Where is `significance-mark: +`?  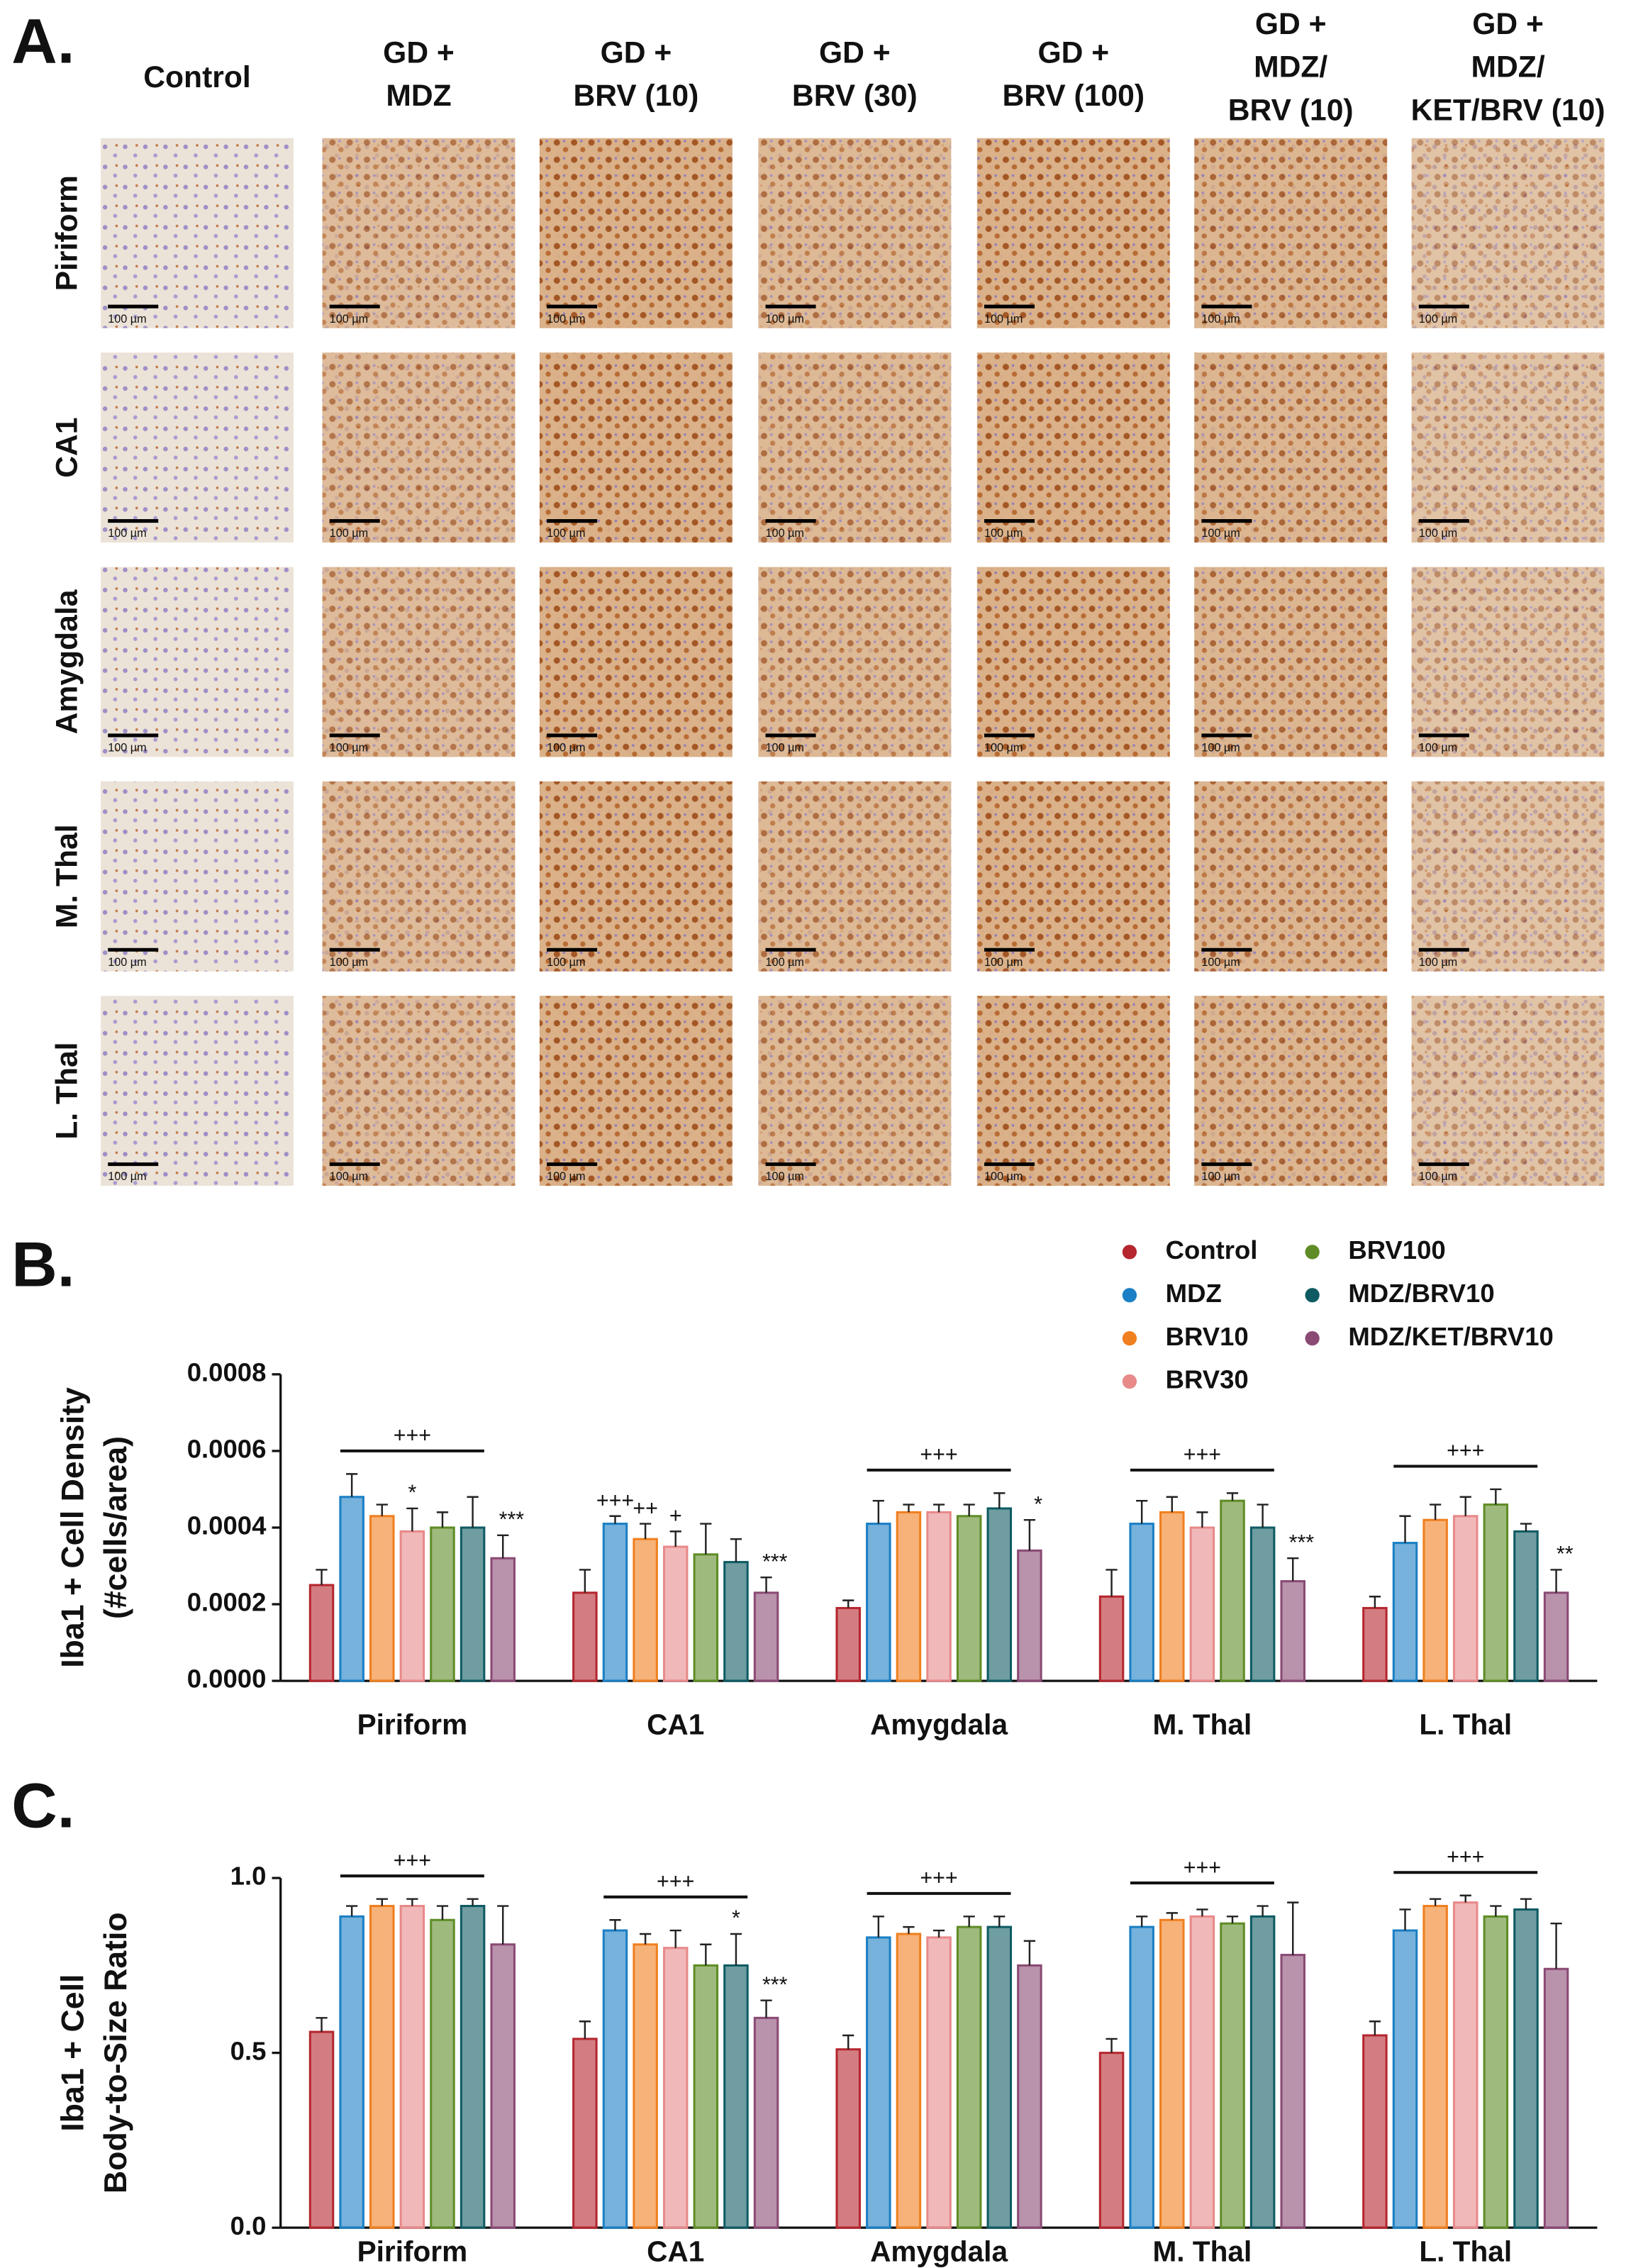 significance-mark: + is located at coordinates (676, 1515).